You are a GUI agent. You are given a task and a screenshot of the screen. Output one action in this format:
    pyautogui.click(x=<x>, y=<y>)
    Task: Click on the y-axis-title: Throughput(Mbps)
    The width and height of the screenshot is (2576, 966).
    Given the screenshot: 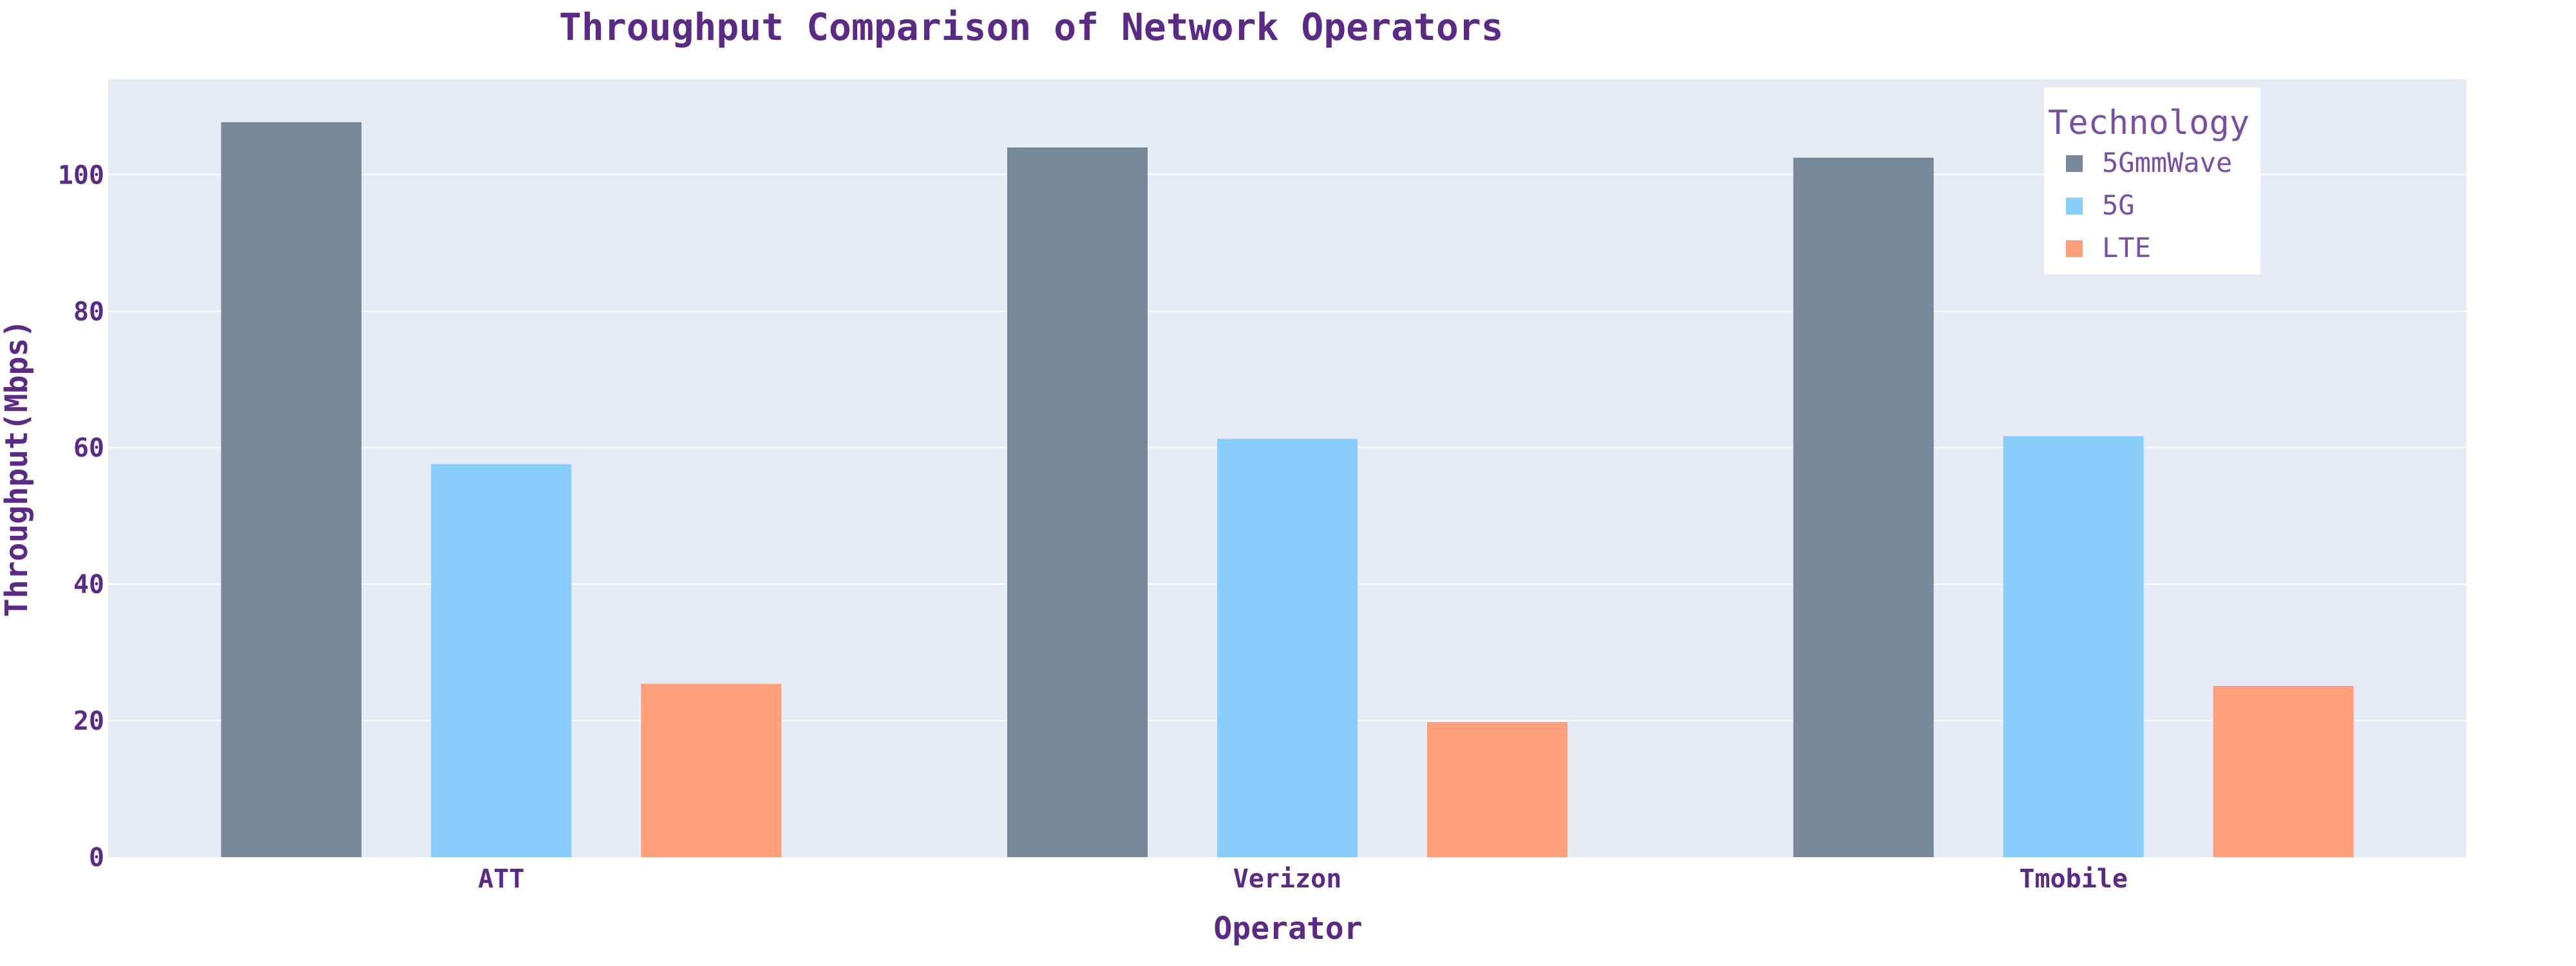 What is the action you would take?
    pyautogui.click(x=17, y=468)
    